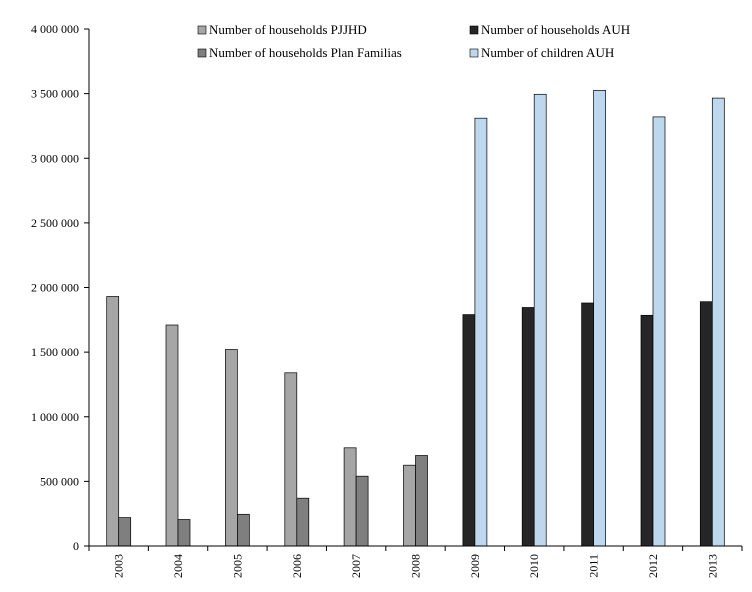  Describe the element at coordinates (55, 29) in the screenshot. I see `y-tick-label: 4 000 000` at that location.